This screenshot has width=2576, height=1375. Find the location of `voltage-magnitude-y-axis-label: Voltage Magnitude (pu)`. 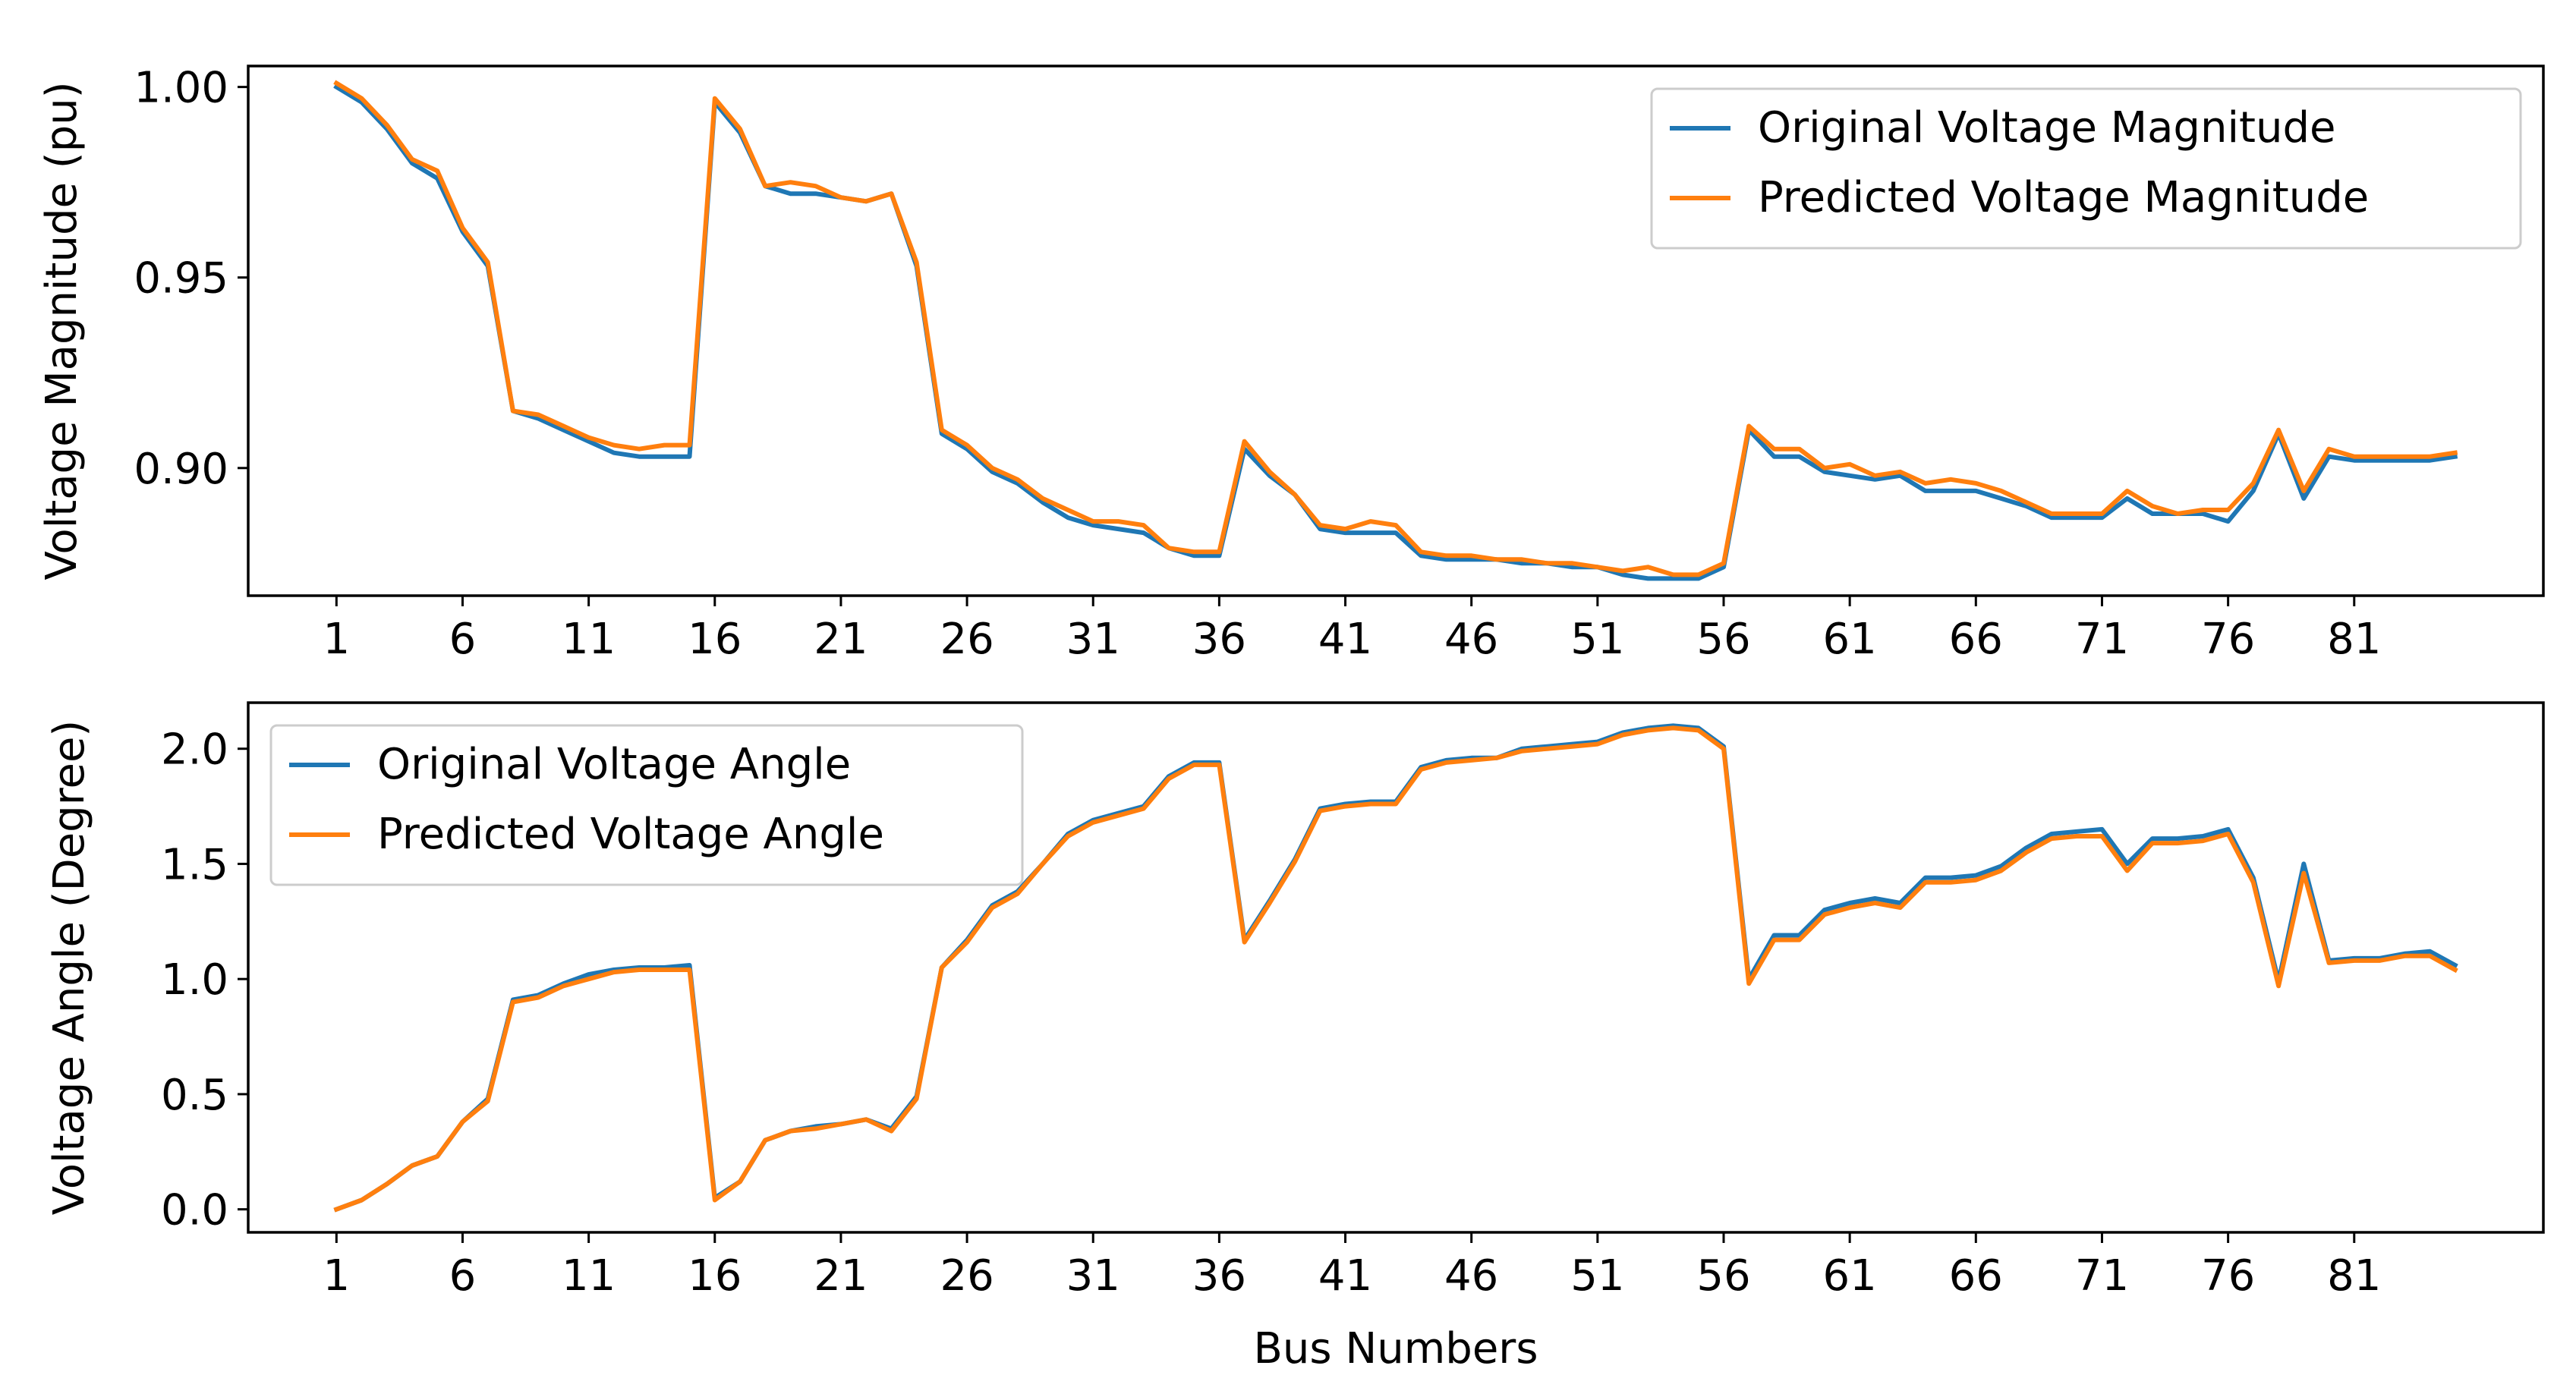

voltage-magnitude-y-axis-label: Voltage Magnitude (pu) is located at coordinates (62, 330).